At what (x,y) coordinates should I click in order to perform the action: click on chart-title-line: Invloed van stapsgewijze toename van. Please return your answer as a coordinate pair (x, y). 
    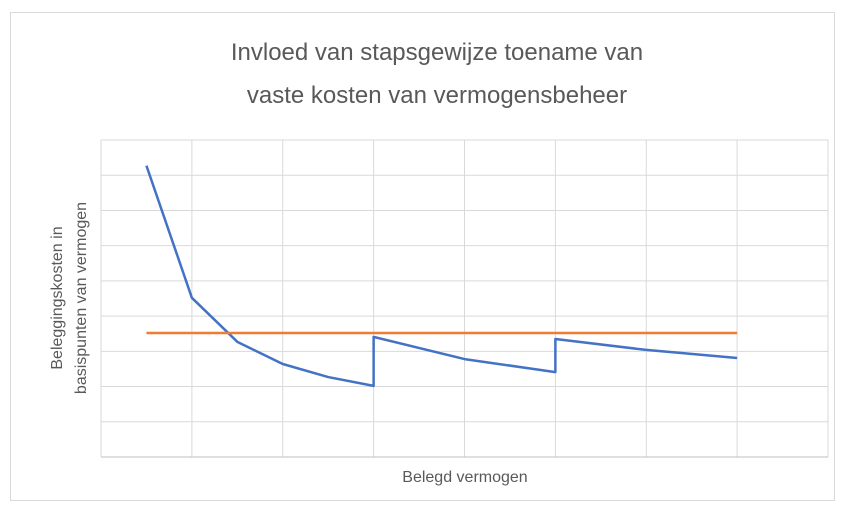
    Looking at the image, I should click on (437, 52).